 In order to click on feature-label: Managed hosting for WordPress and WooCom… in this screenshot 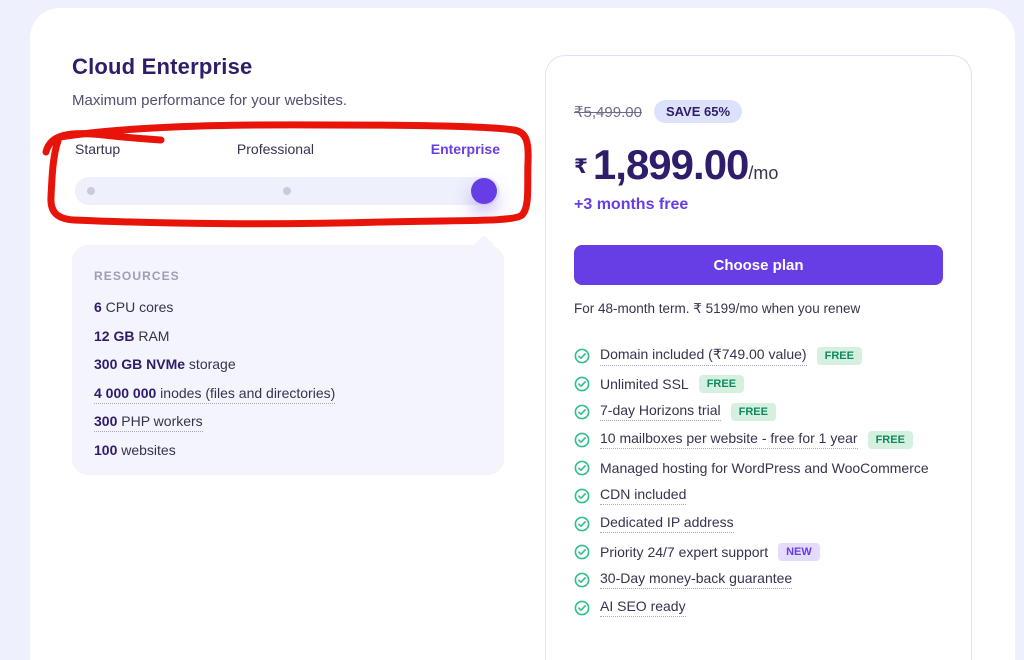, I will do `click(764, 467)`.